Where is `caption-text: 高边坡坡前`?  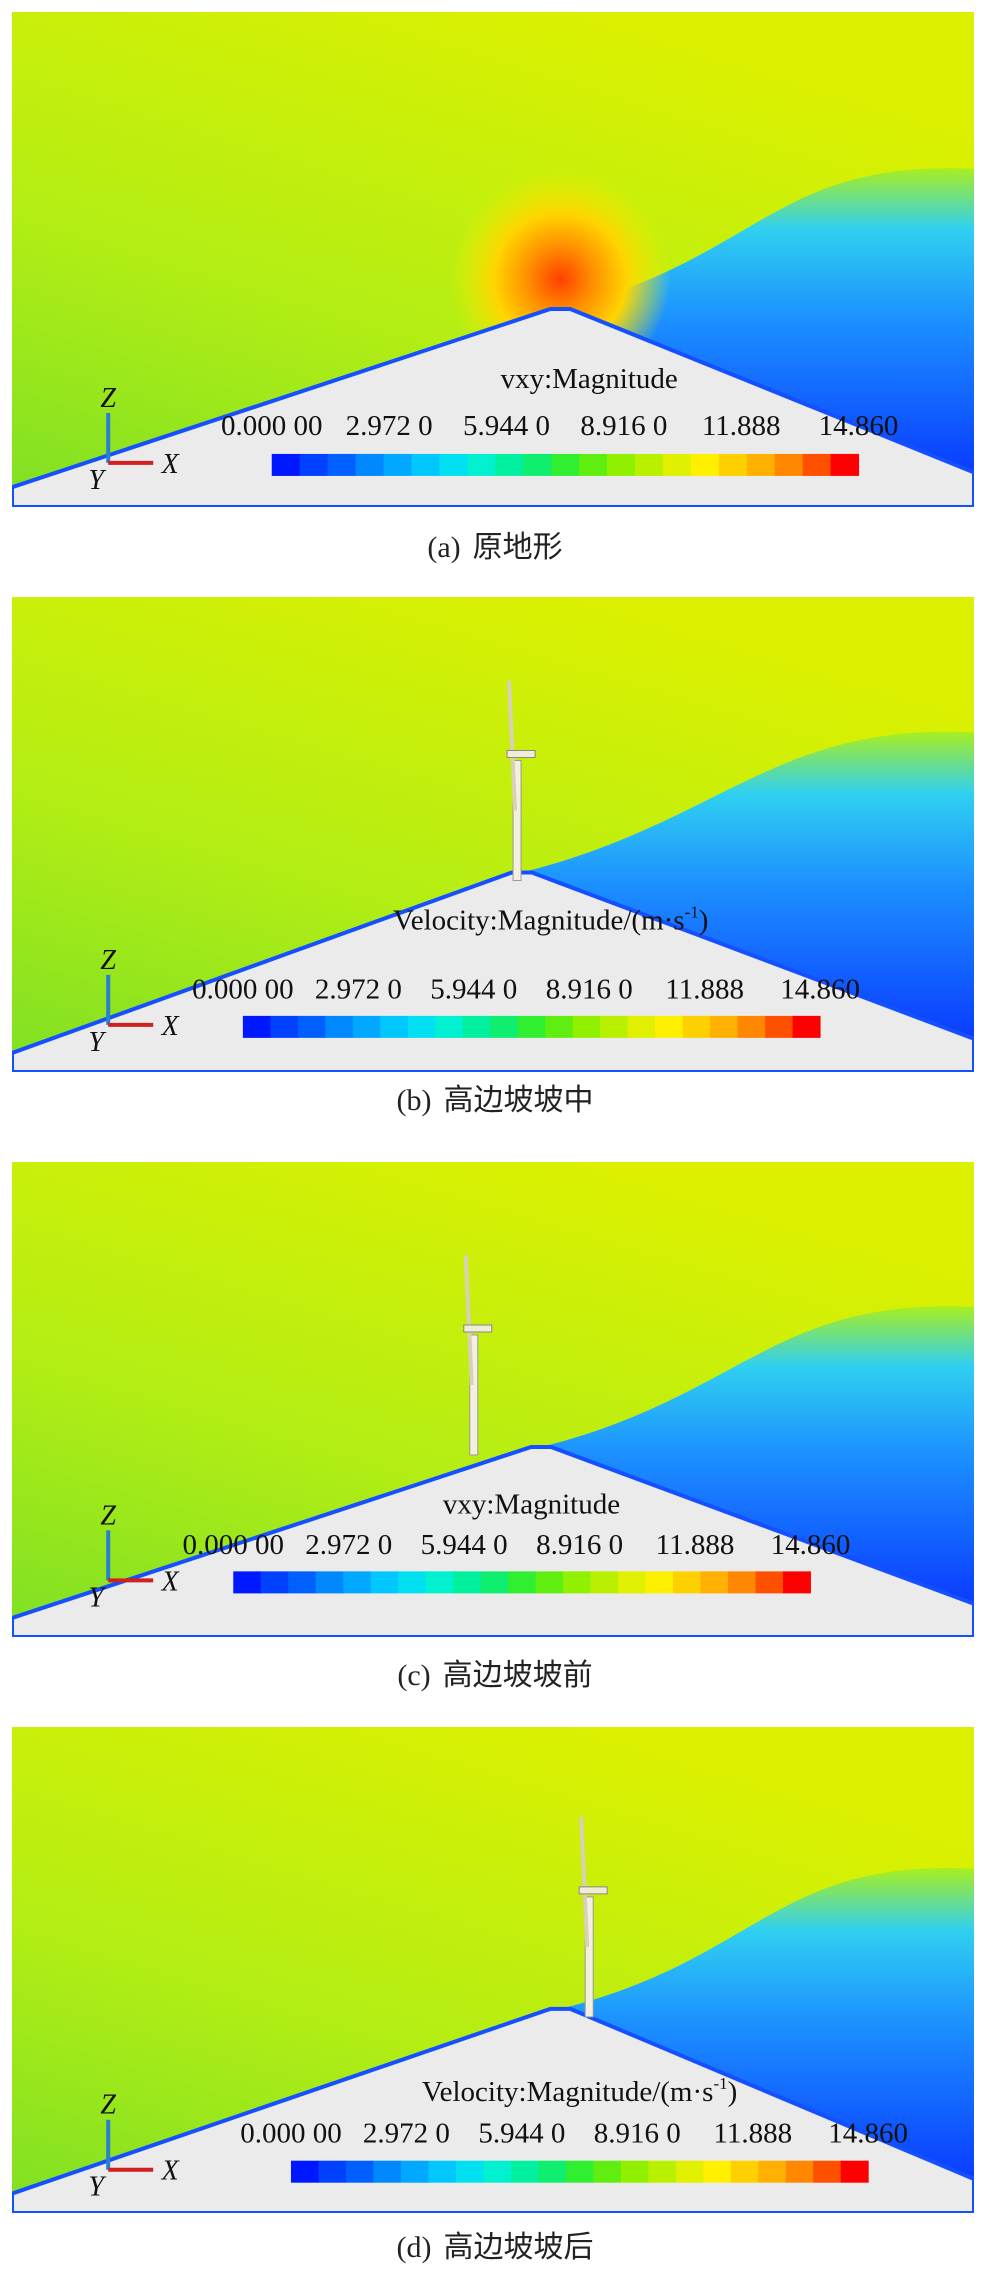
caption-text: 高边坡坡前 is located at coordinates (517, 1675).